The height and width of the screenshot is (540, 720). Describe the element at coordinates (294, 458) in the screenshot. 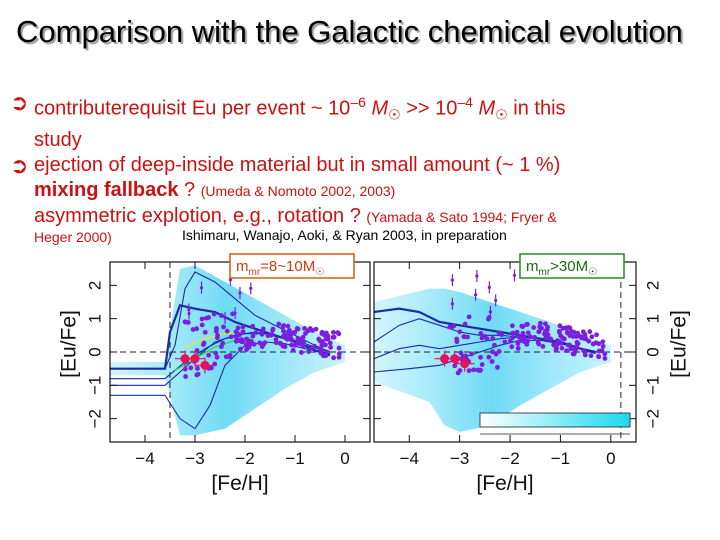

I see `x-tick-label: −1` at that location.